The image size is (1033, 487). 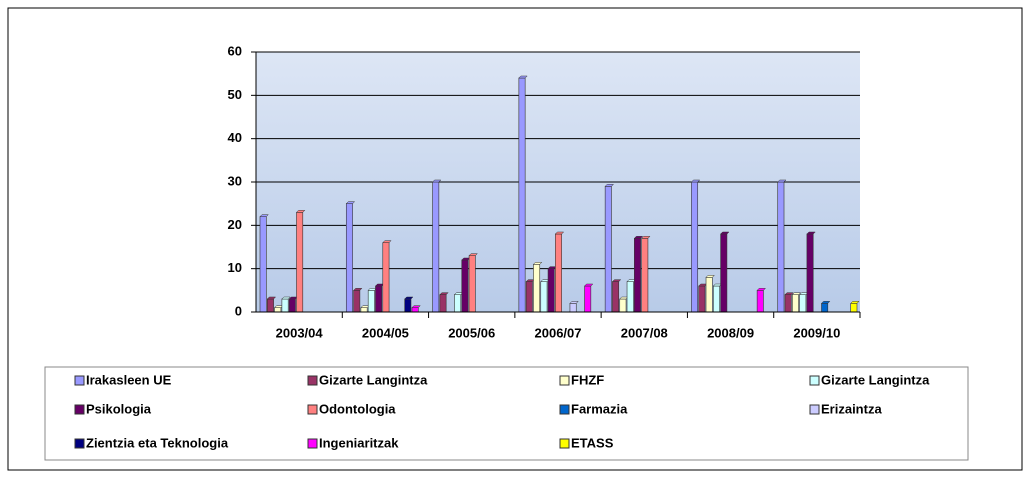 I want to click on legend-label: Gizarte Langintza, so click(x=875, y=379).